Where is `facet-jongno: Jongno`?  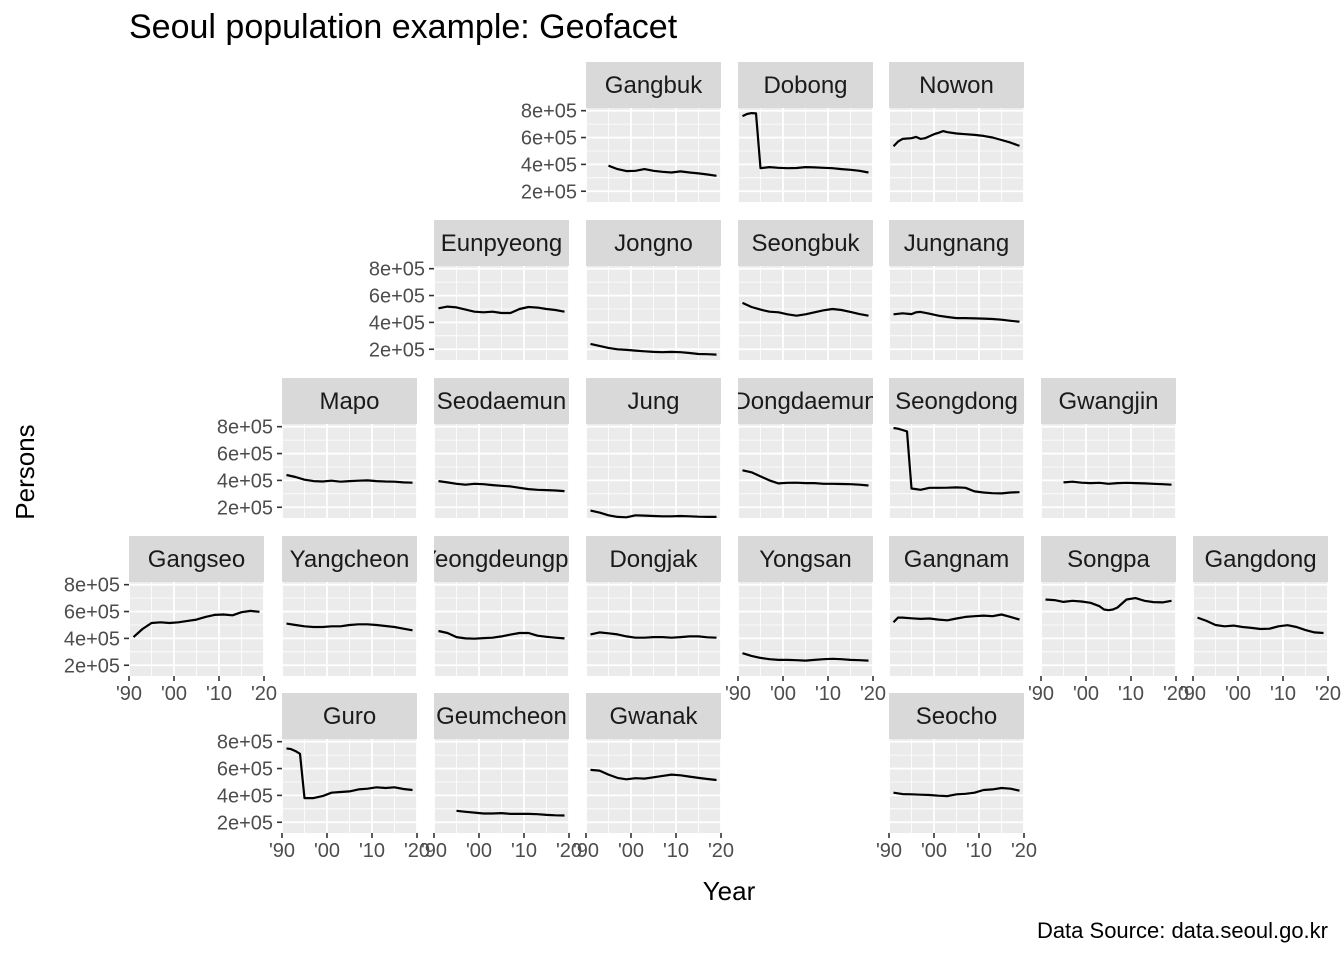 facet-jongno: Jongno is located at coordinates (653, 290).